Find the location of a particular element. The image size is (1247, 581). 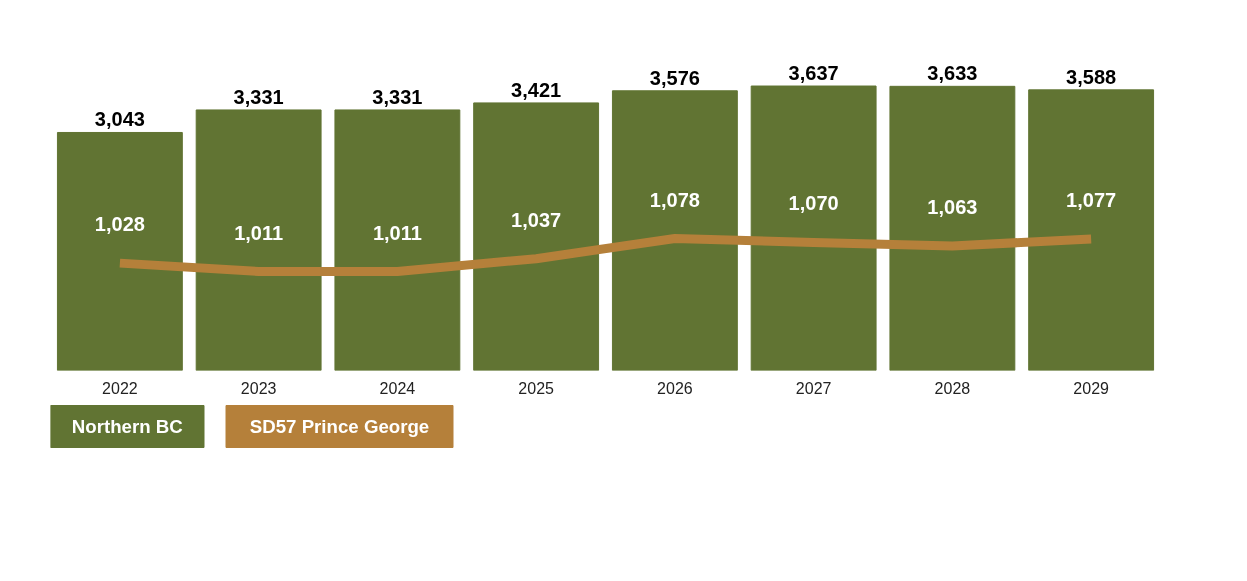

x-tick-label: 2029 is located at coordinates (1091, 388).